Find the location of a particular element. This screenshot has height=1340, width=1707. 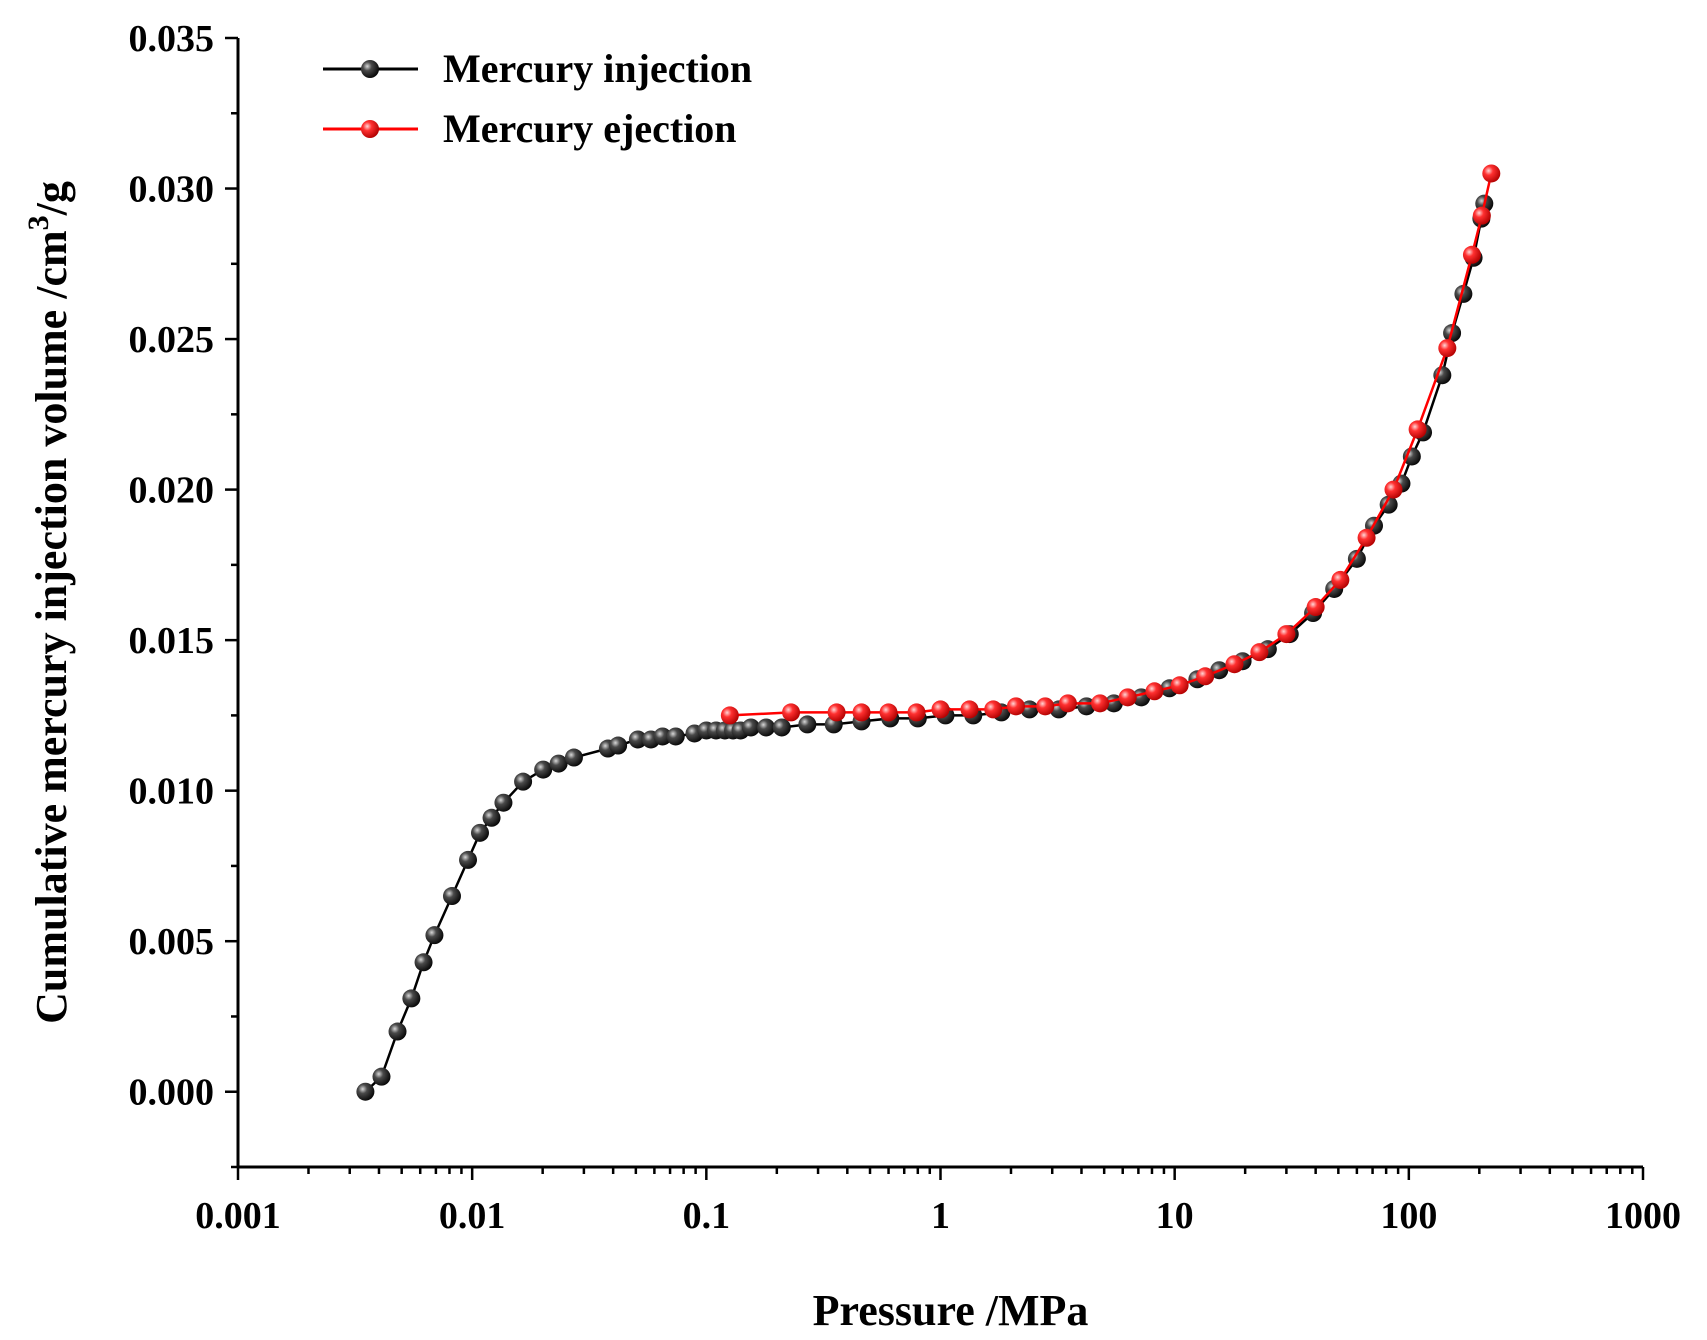

x-tick-label: 0.1 is located at coordinates (707, 1216).